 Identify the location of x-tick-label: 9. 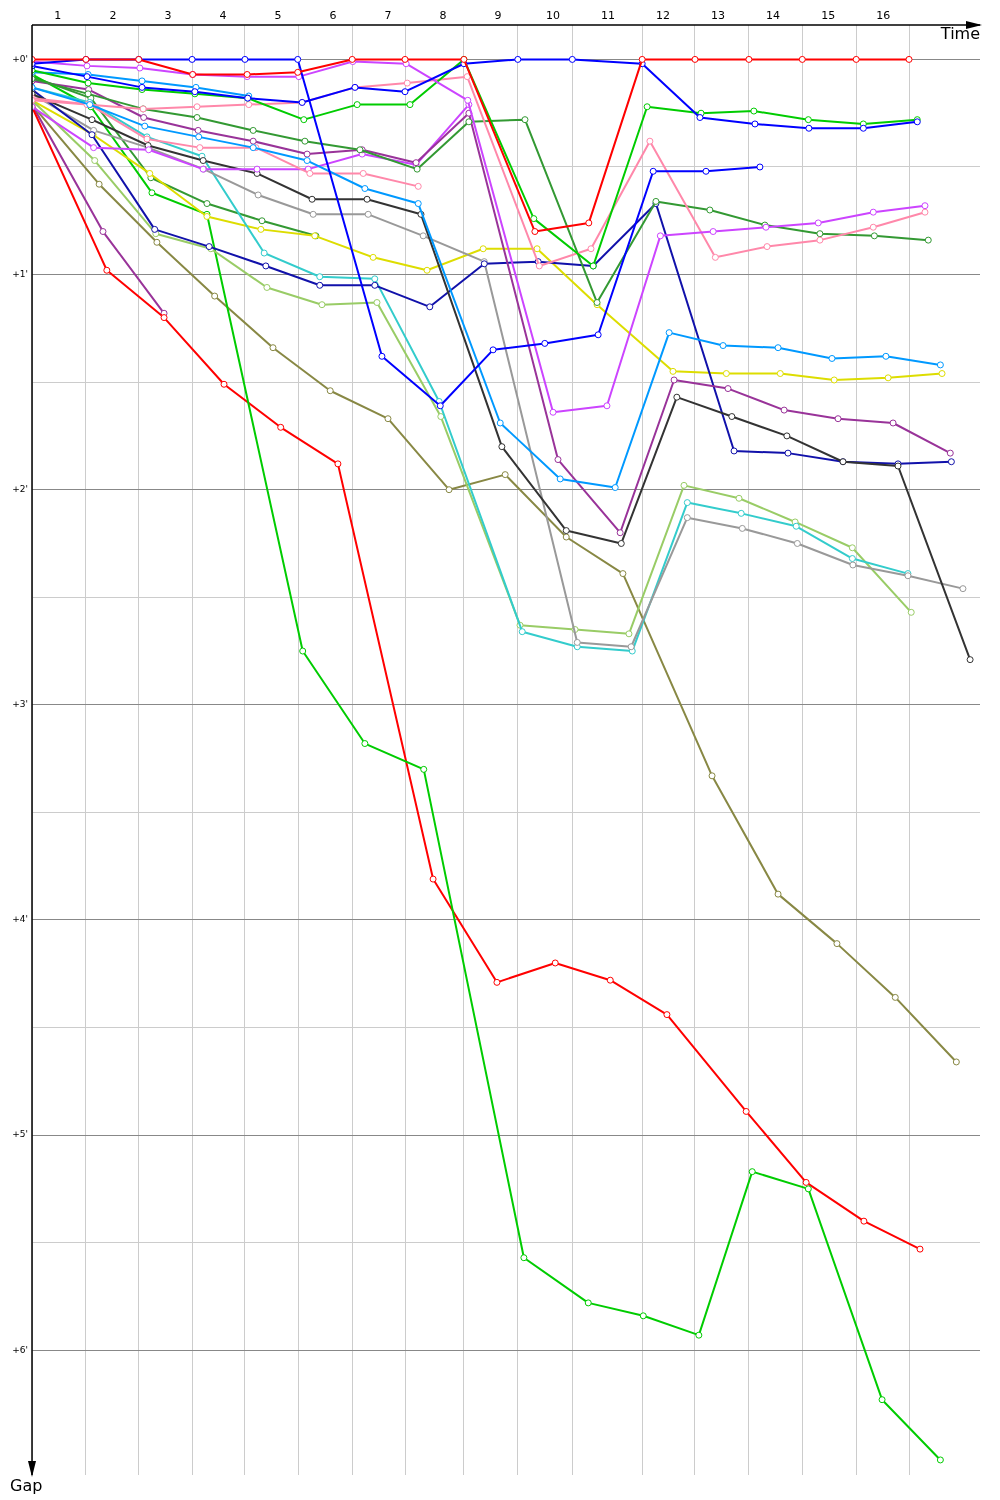
(498, 16).